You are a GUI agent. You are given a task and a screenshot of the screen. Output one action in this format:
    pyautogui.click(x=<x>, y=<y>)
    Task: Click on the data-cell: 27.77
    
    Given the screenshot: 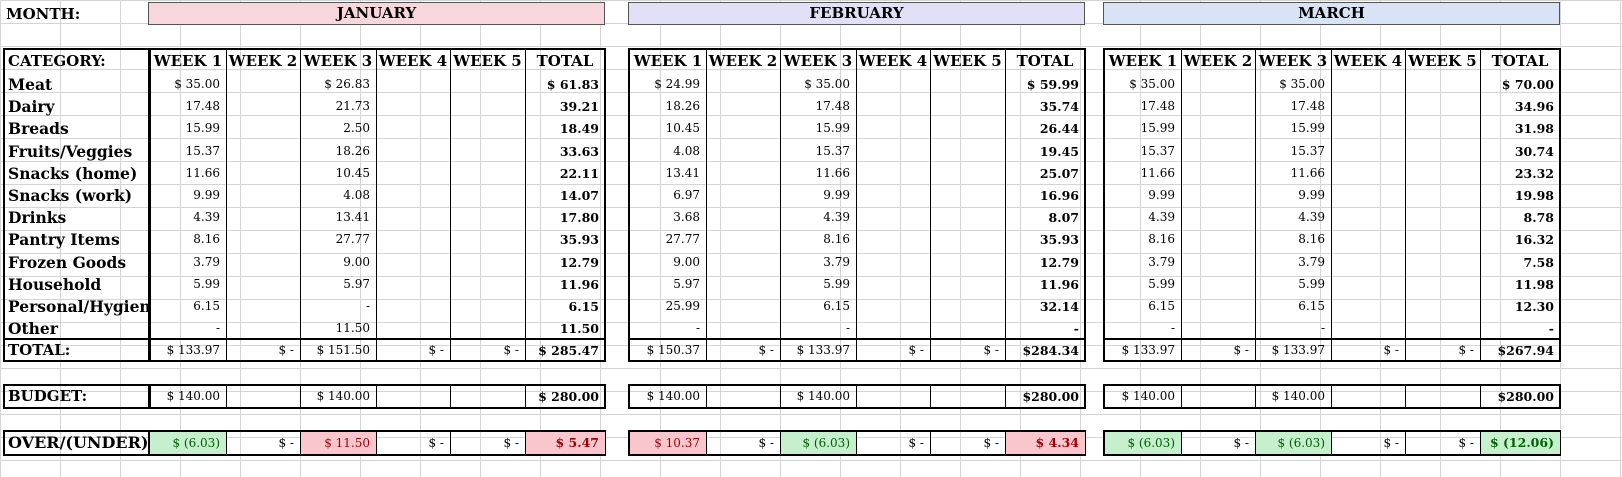 What is the action you would take?
    pyautogui.click(x=352, y=239)
    